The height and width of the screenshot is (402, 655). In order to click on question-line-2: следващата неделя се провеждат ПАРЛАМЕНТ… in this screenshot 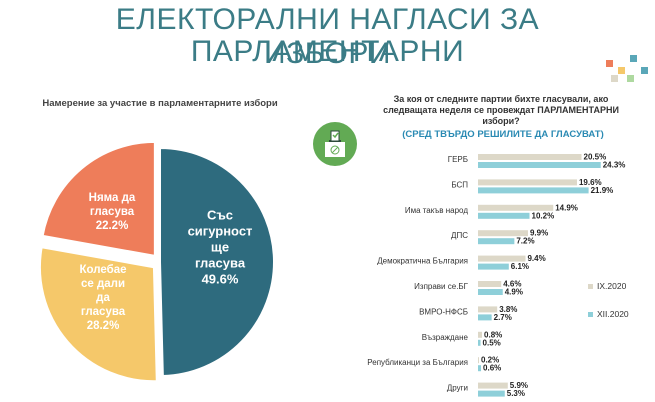, I will do `click(501, 110)`.